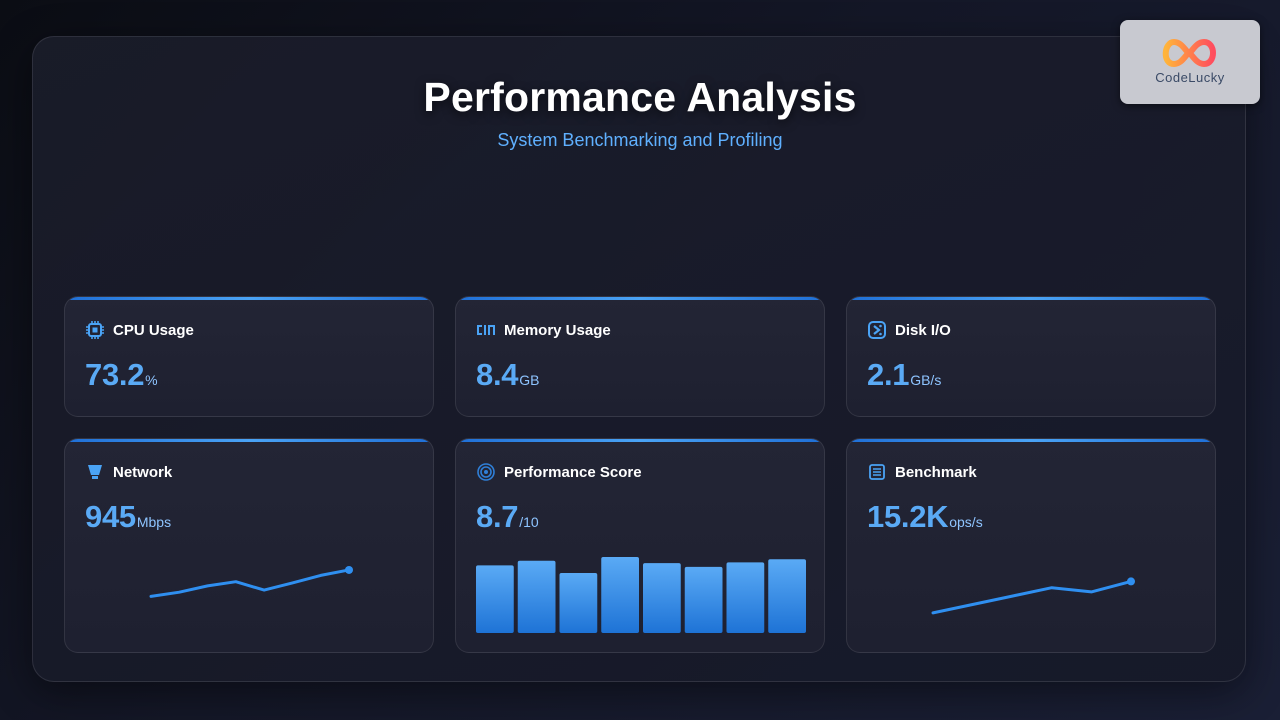 The image size is (1280, 720). I want to click on cpu-chip-icon, so click(95, 330).